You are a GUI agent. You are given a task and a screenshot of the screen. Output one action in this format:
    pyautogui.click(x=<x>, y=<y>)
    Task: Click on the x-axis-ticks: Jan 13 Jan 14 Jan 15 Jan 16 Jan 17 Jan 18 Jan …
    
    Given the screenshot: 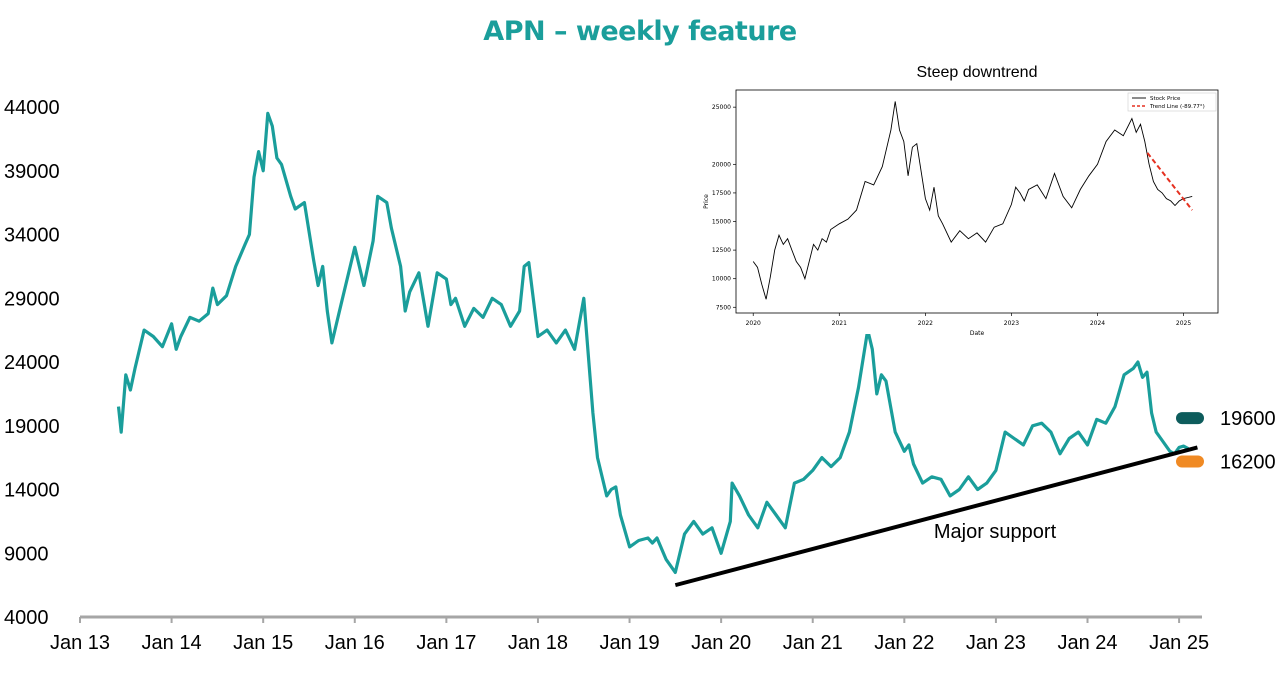 What is the action you would take?
    pyautogui.click(x=629, y=635)
    